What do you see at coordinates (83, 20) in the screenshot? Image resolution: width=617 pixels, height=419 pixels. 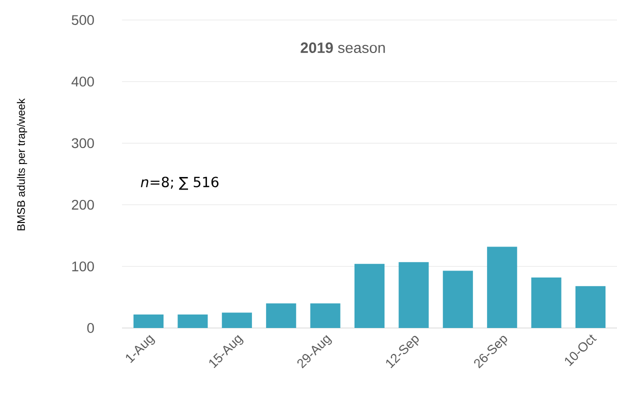 I see `y-tick-label: 500` at bounding box center [83, 20].